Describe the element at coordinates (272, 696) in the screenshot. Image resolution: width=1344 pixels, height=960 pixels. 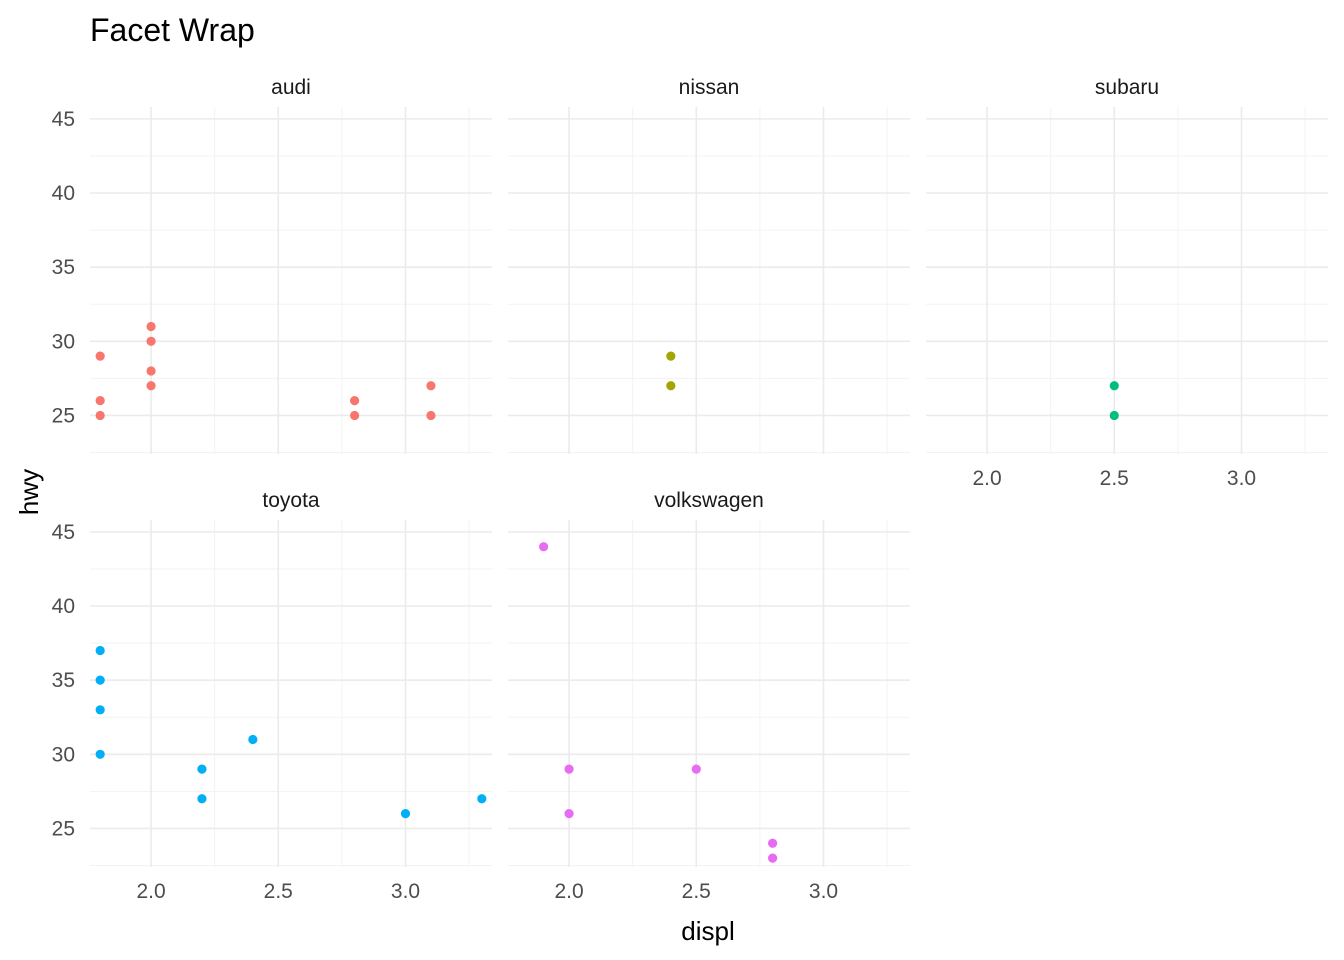
I see `facet-panel-toyota: toyota 25 30 35 40 45 2.0 2.5 3.0` at that location.